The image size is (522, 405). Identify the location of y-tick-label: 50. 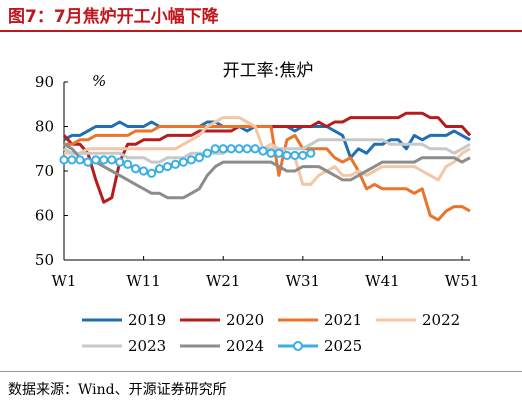
(44, 260).